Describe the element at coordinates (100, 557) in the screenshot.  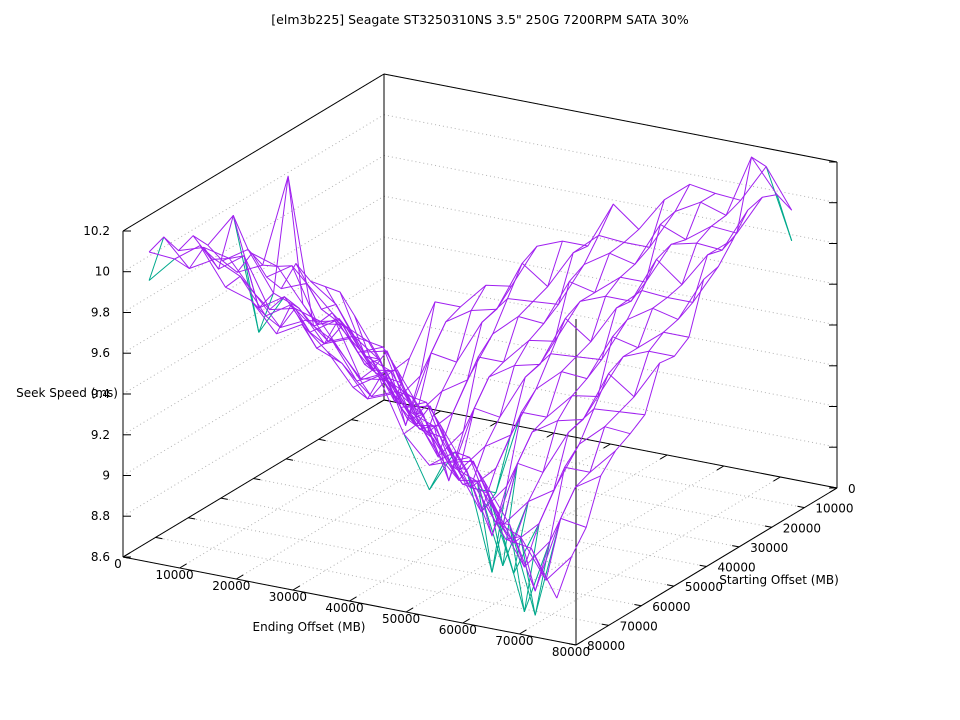
I see `z-tick-label: 8.6` at that location.